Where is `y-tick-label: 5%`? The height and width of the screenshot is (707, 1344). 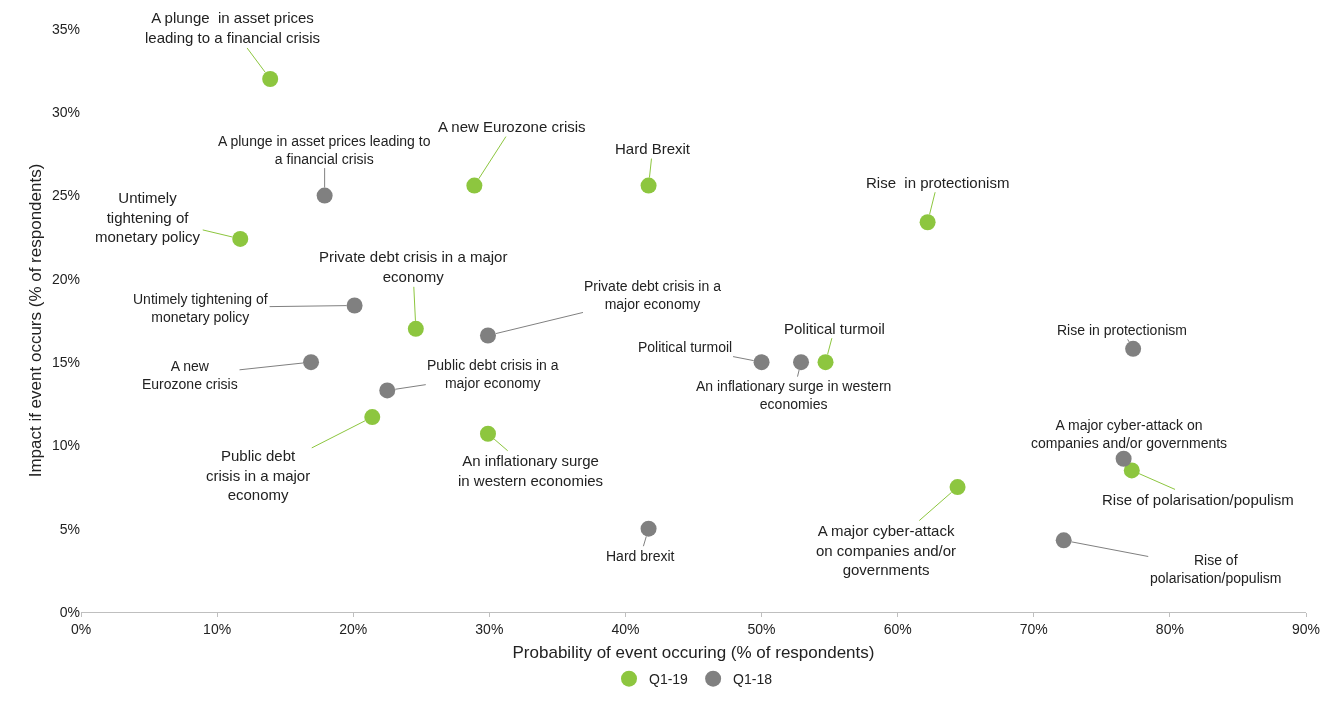
y-tick-label: 5% is located at coordinates (69, 528).